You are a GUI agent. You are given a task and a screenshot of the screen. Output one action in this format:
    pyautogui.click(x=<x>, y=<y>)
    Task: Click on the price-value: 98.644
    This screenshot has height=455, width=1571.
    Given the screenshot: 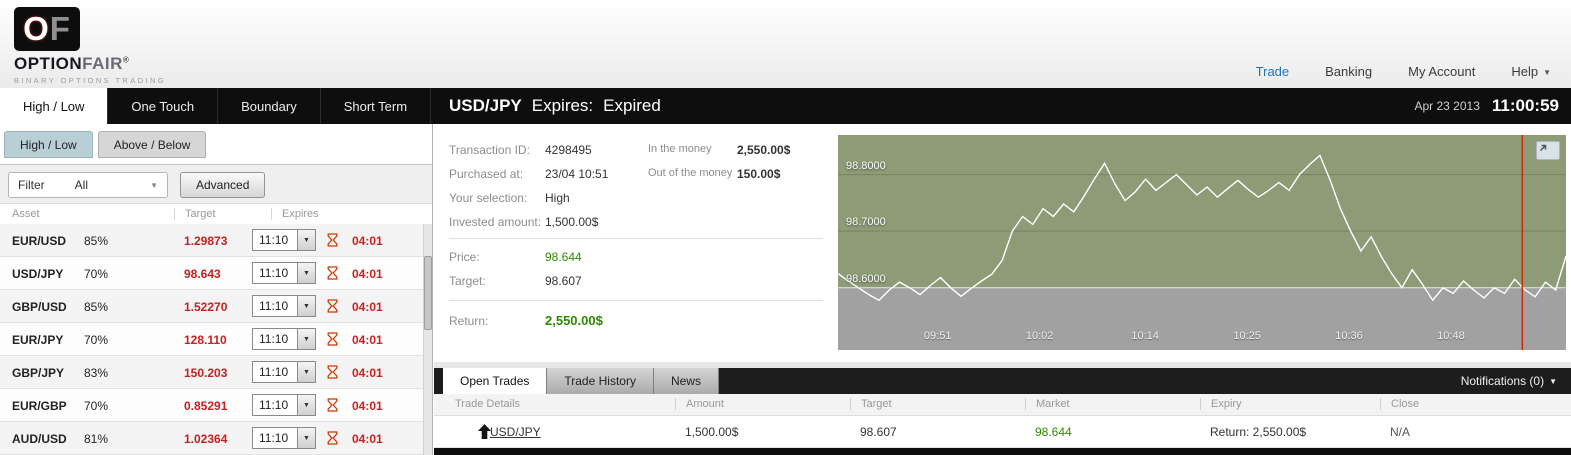 What is the action you would take?
    pyautogui.click(x=563, y=257)
    